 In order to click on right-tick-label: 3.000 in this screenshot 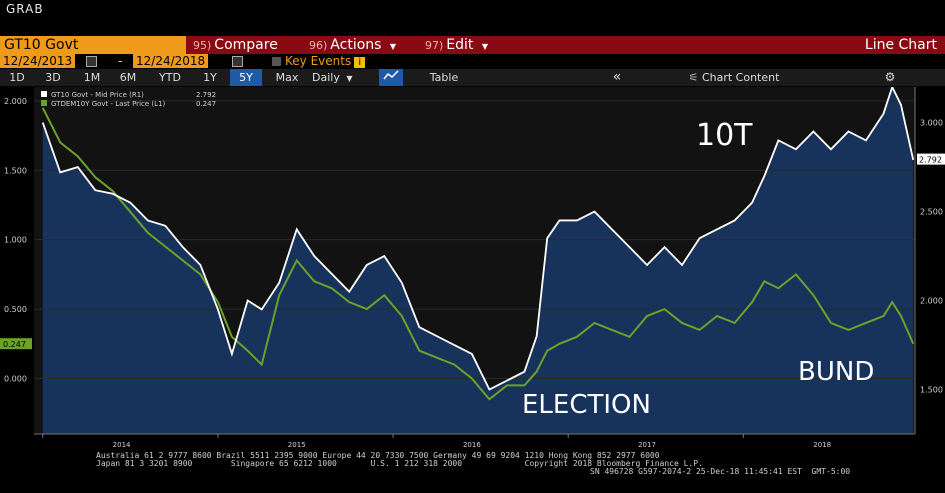, I will do `click(931, 123)`.